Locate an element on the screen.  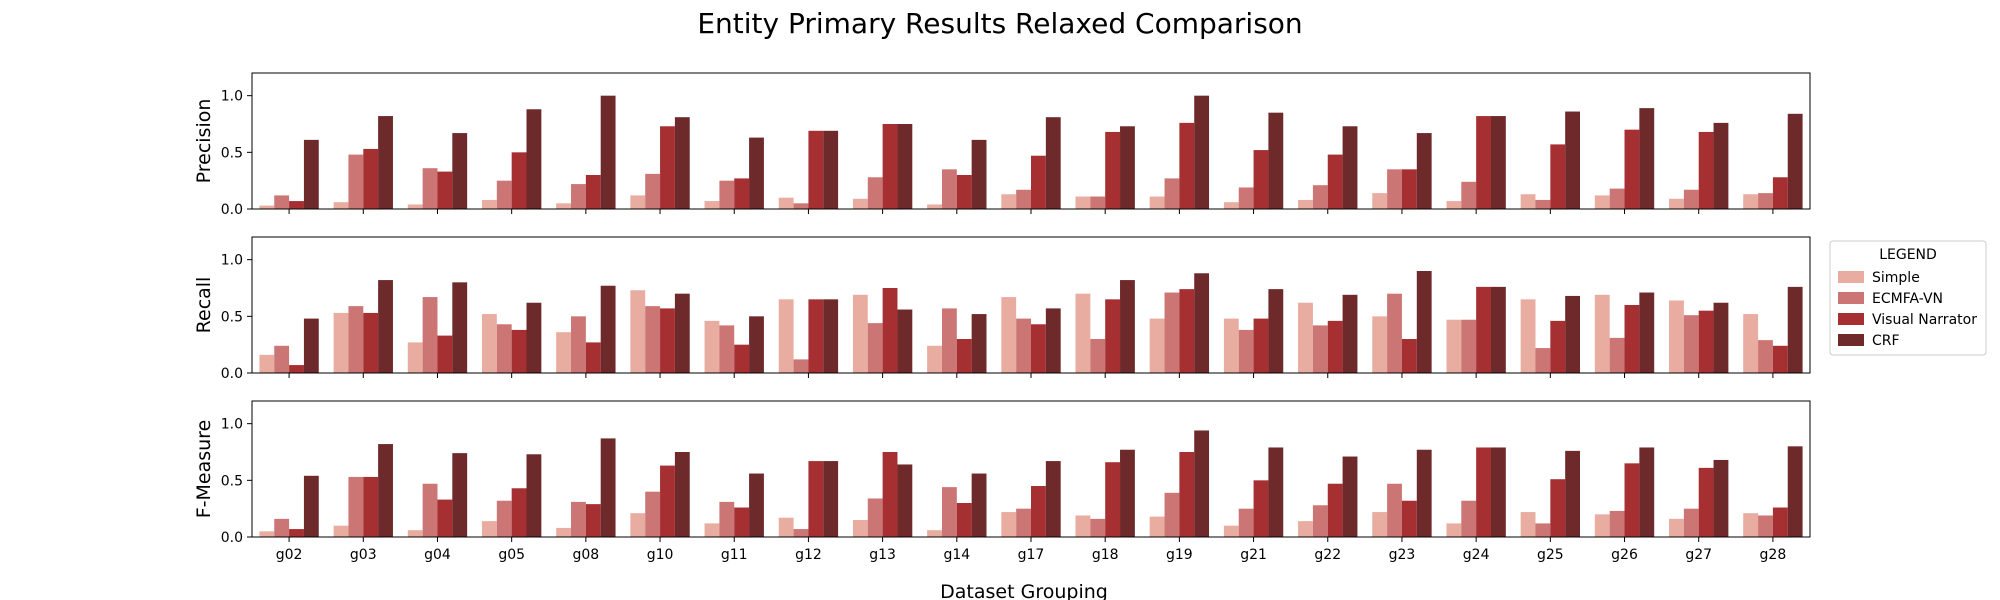
x-tick-label: g08 is located at coordinates (586, 555).